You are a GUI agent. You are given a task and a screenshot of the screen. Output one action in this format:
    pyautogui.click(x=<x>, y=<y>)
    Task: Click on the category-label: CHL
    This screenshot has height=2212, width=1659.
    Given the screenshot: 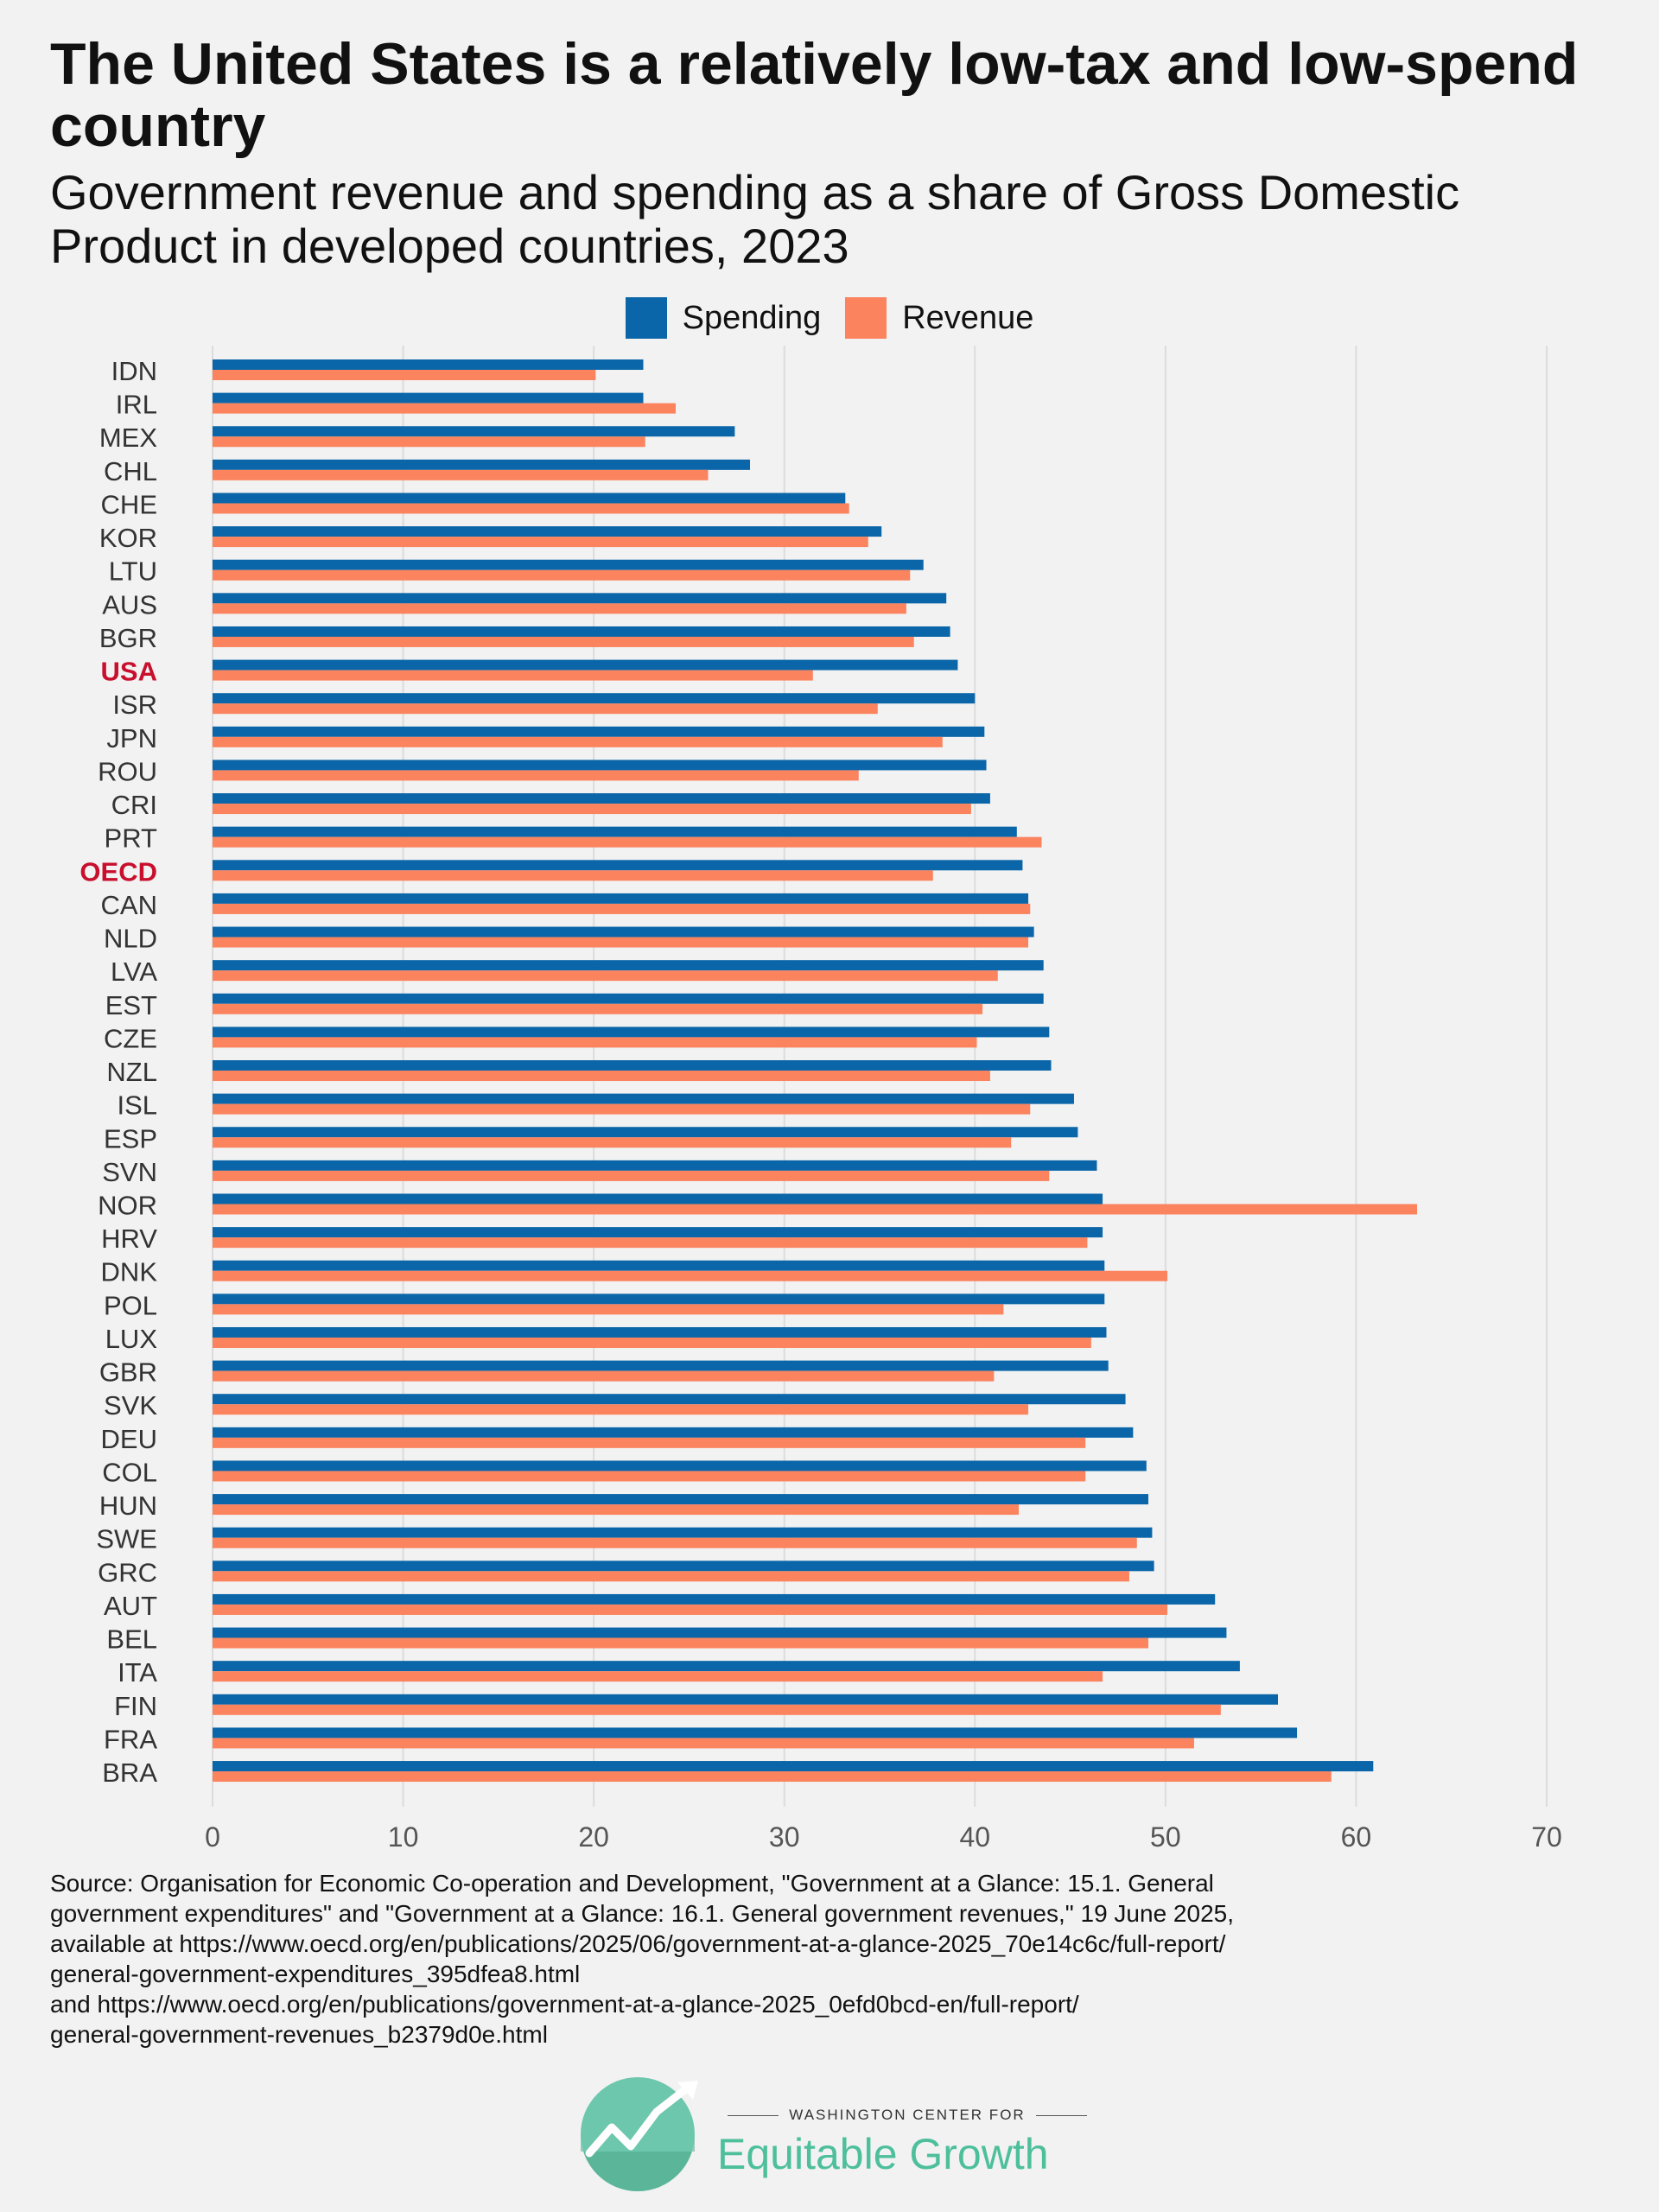 What is the action you would take?
    pyautogui.click(x=130, y=471)
    